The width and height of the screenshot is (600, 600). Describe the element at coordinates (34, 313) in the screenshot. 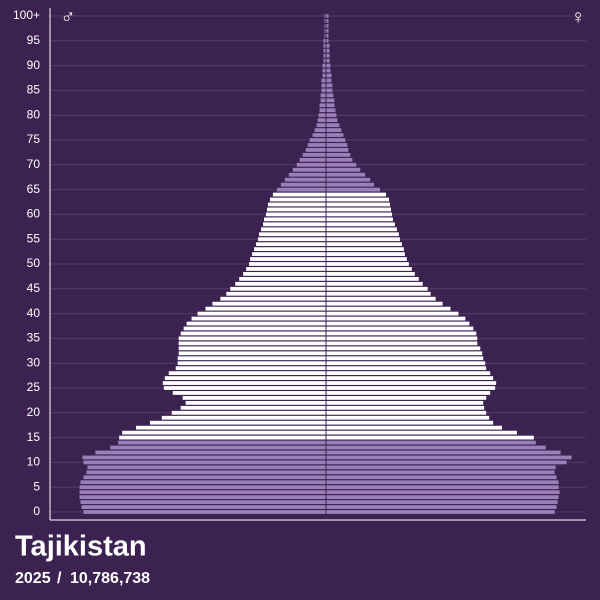

I see `y-tick-label: 40` at that location.